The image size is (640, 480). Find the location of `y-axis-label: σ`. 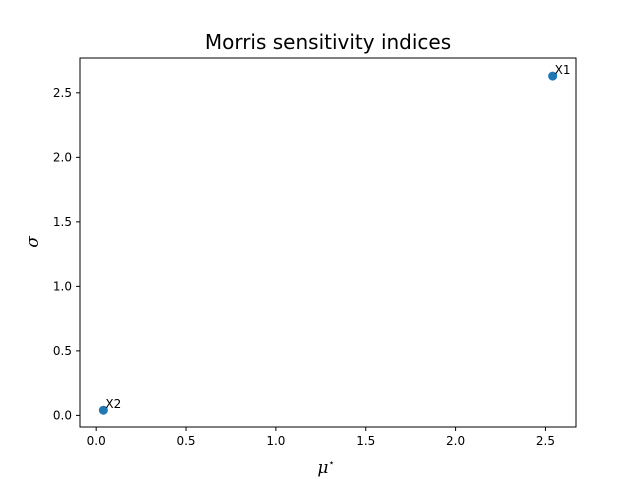

y-axis-label: σ is located at coordinates (33, 242).